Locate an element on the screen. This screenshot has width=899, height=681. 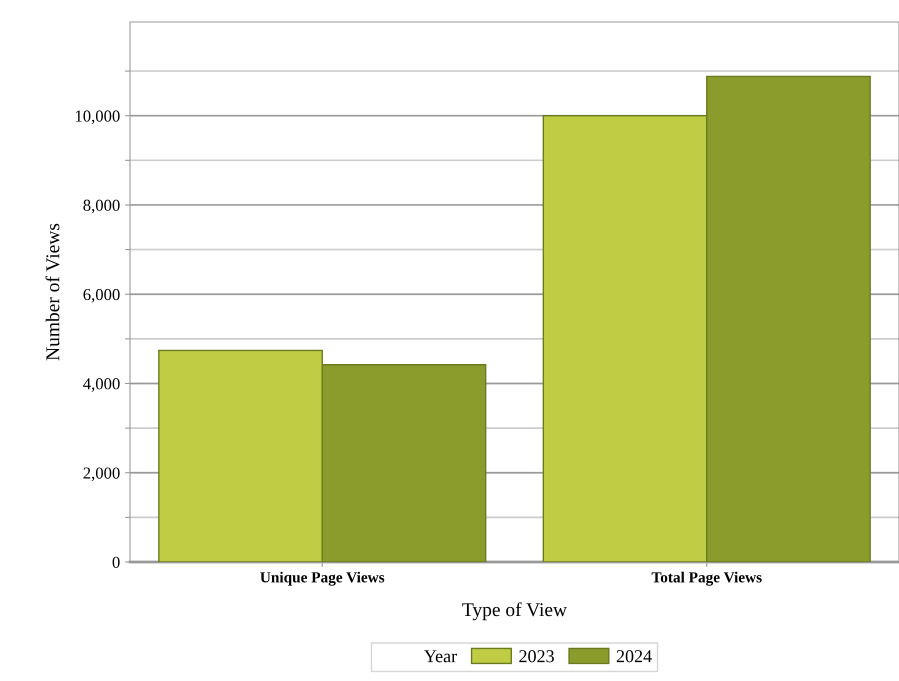
legend-title: Year is located at coordinates (440, 656).